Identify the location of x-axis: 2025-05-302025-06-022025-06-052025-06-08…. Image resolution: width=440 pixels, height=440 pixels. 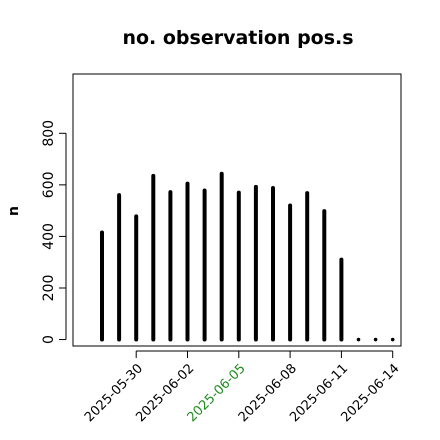
(242, 387).